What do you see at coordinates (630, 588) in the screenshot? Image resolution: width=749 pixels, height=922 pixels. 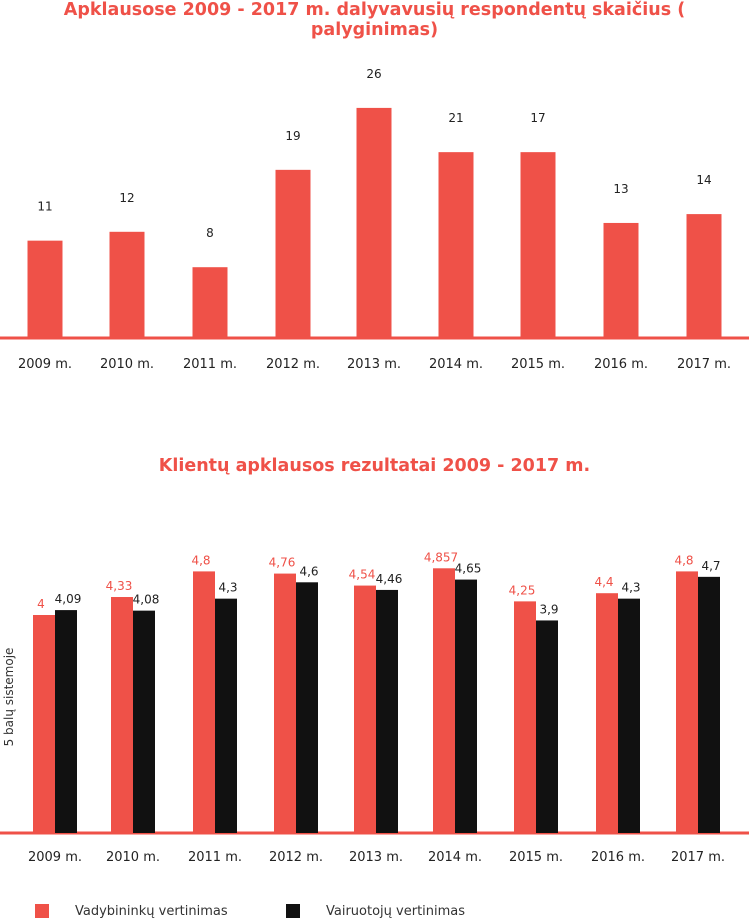 I see `data-label-drivers-7: 4,3` at bounding box center [630, 588].